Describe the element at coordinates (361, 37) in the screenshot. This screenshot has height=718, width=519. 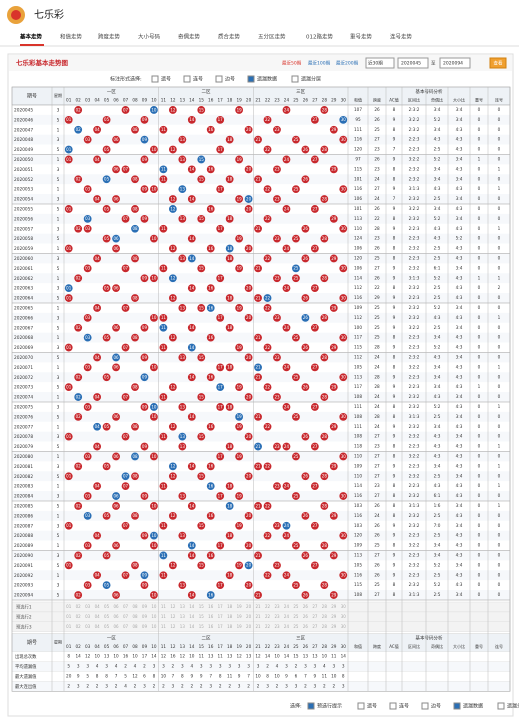
I see `nav-item: 重号走势` at that location.